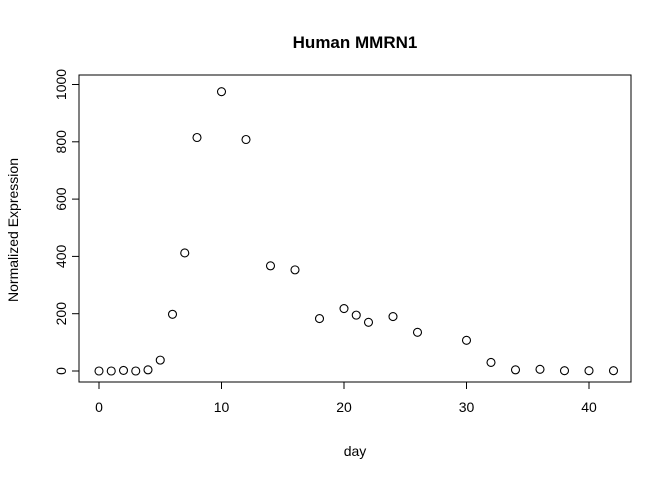  What do you see at coordinates (61, 84) in the screenshot?
I see `y-tick-label: 1000` at bounding box center [61, 84].